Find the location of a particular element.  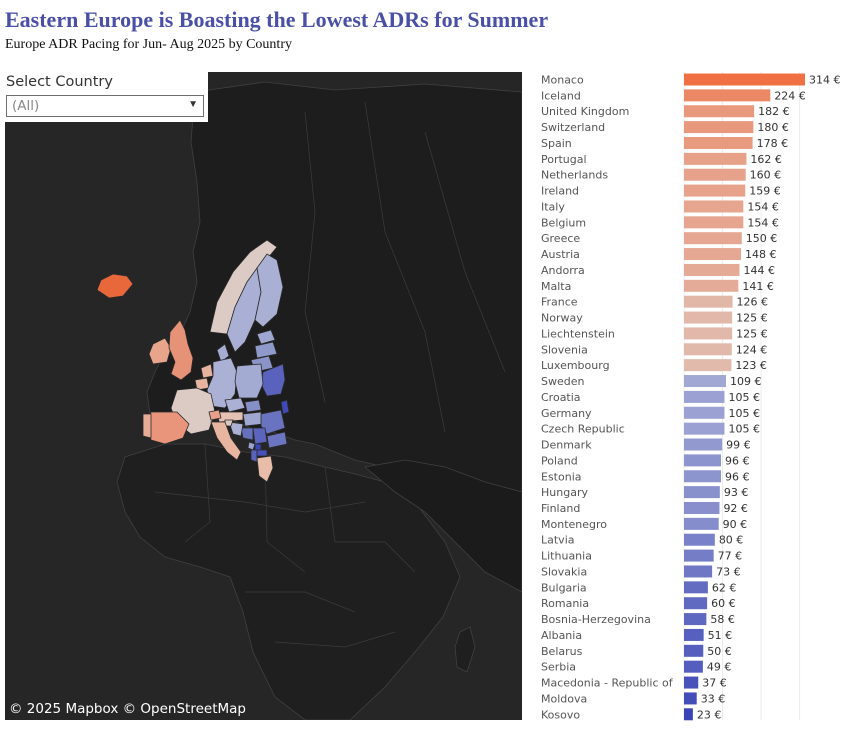

bar-label-latvia: Latvia is located at coordinates (558, 540).